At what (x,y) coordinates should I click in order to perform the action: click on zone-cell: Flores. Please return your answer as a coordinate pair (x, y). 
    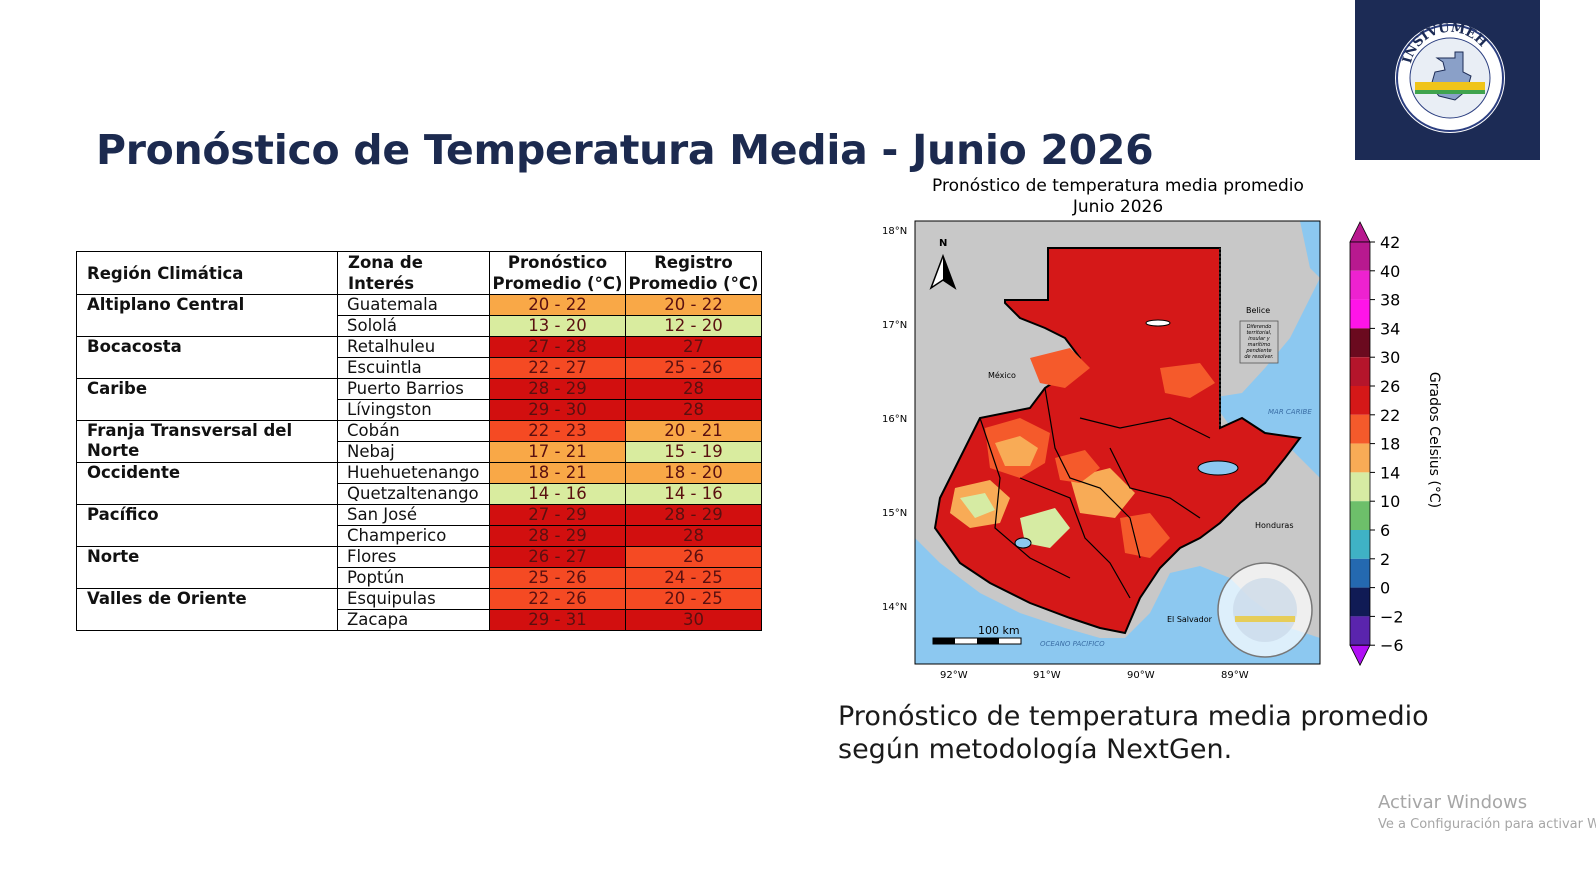
    Looking at the image, I should click on (413, 557).